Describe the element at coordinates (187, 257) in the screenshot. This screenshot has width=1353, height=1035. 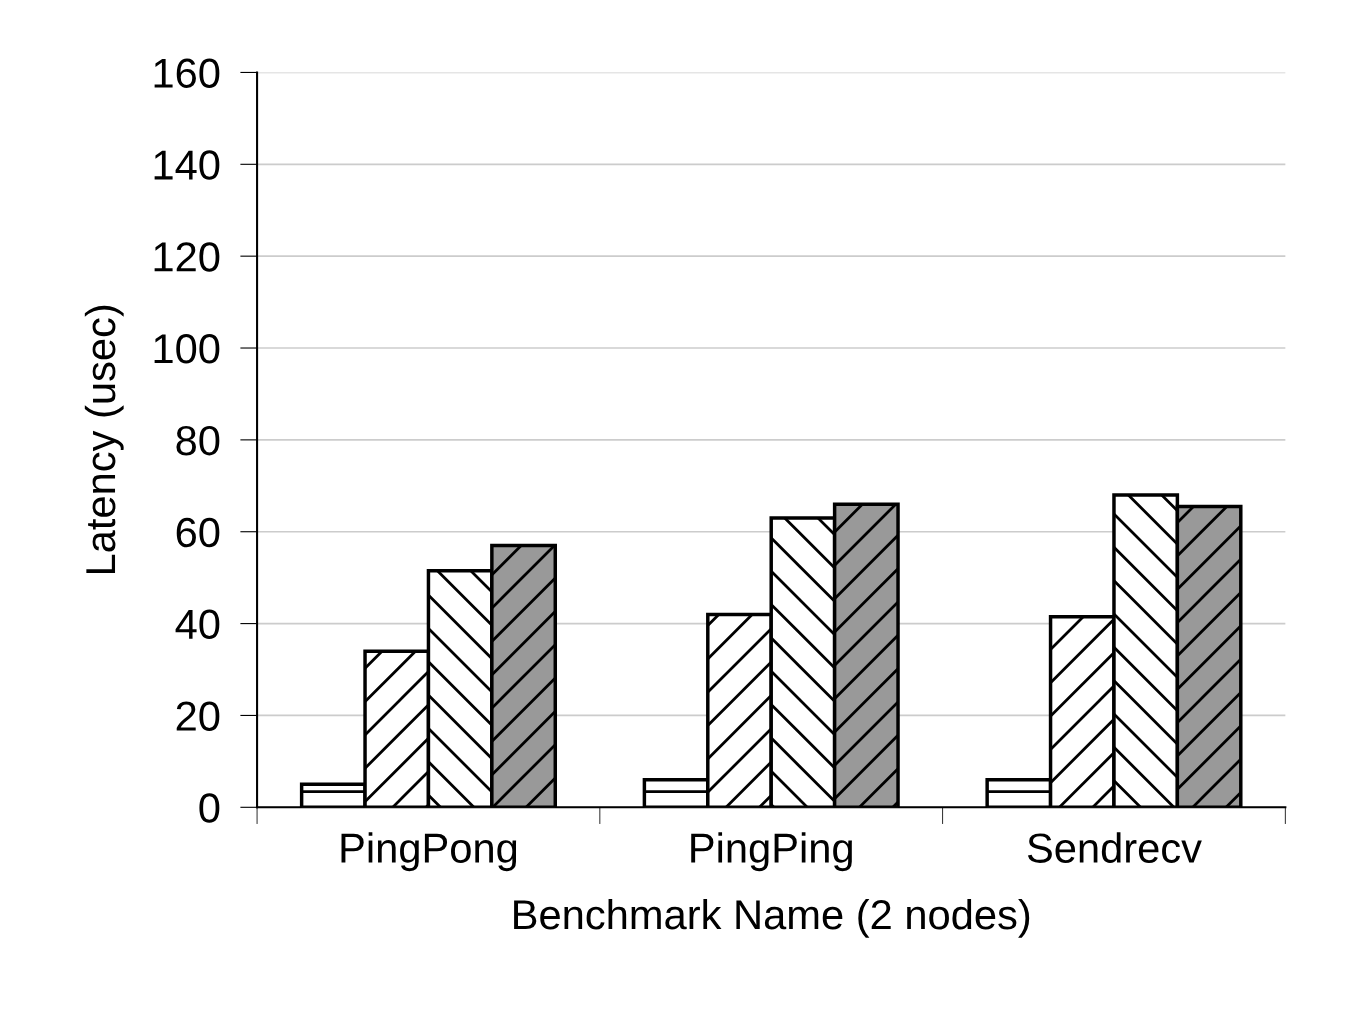
I see `y-tick-label: 120` at that location.